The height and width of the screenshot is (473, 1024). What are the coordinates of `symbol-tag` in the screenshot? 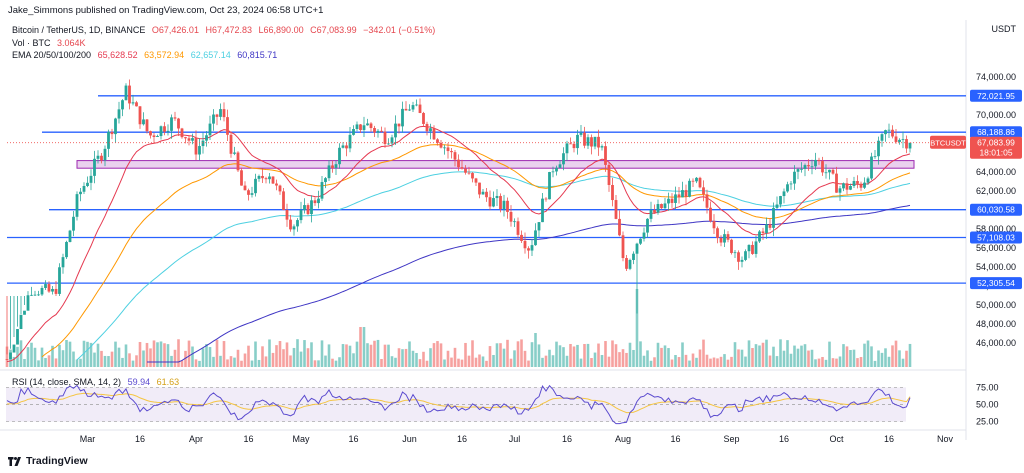 It's located at (948, 142).